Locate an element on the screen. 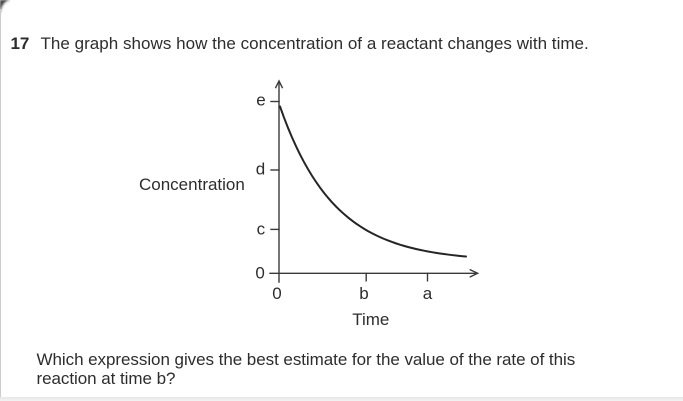  svg-text: d is located at coordinates (260, 169).